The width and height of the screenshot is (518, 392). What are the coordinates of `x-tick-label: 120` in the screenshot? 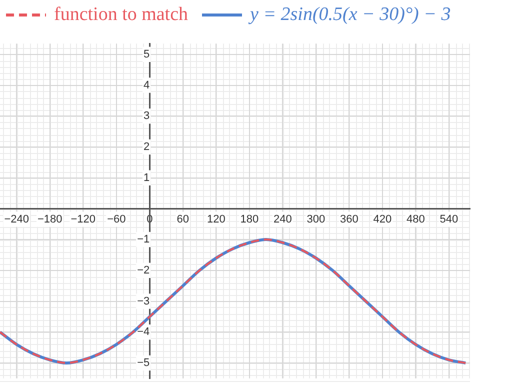 It's located at (216, 219).